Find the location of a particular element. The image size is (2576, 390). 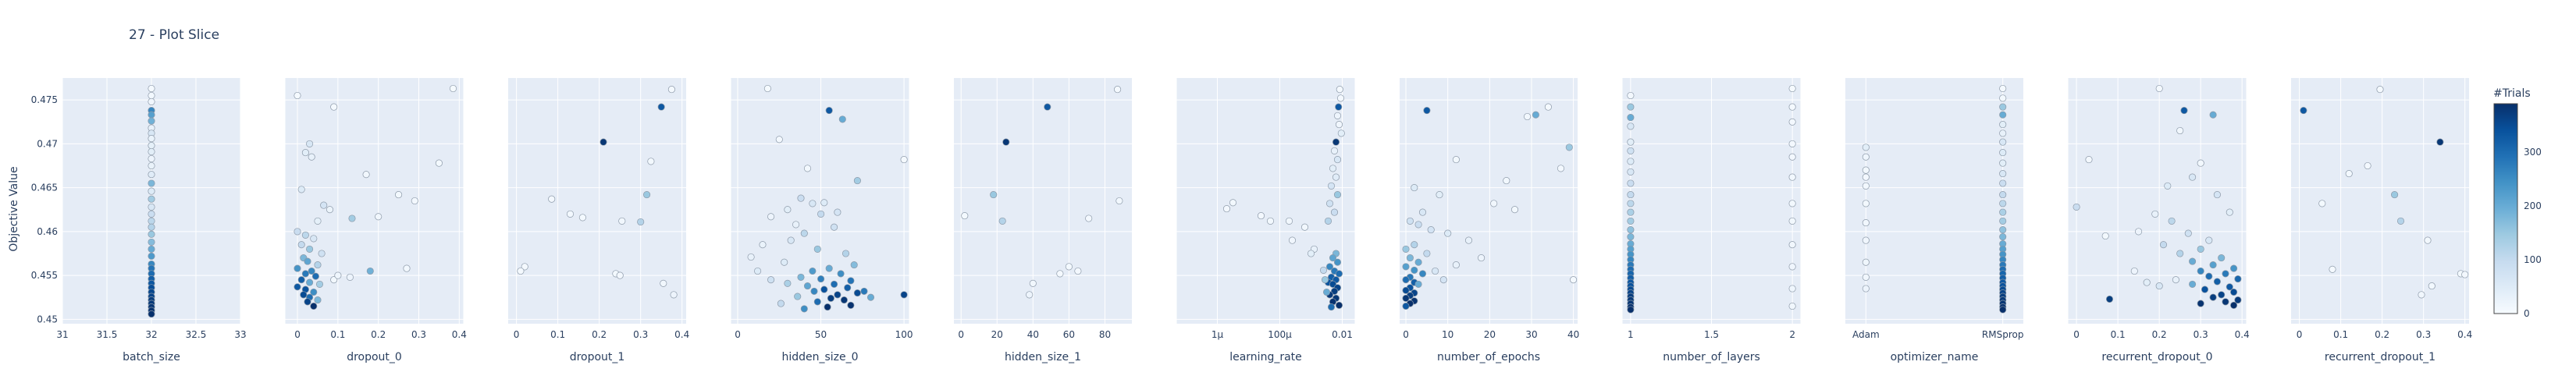

x-tick-label: 60 is located at coordinates (1069, 335).